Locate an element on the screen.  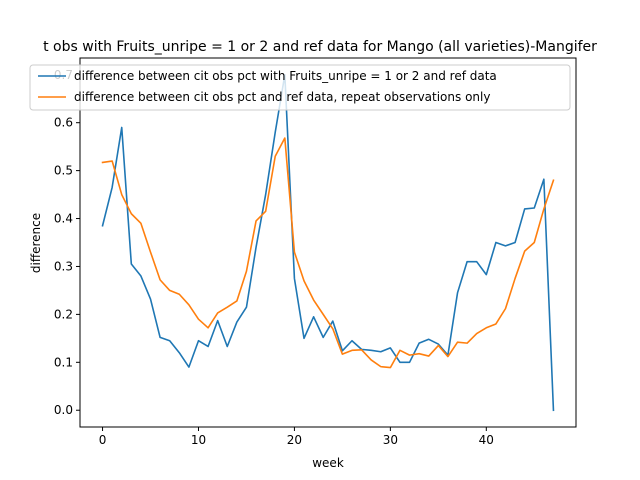
x-axis-label: week is located at coordinates (328, 463).